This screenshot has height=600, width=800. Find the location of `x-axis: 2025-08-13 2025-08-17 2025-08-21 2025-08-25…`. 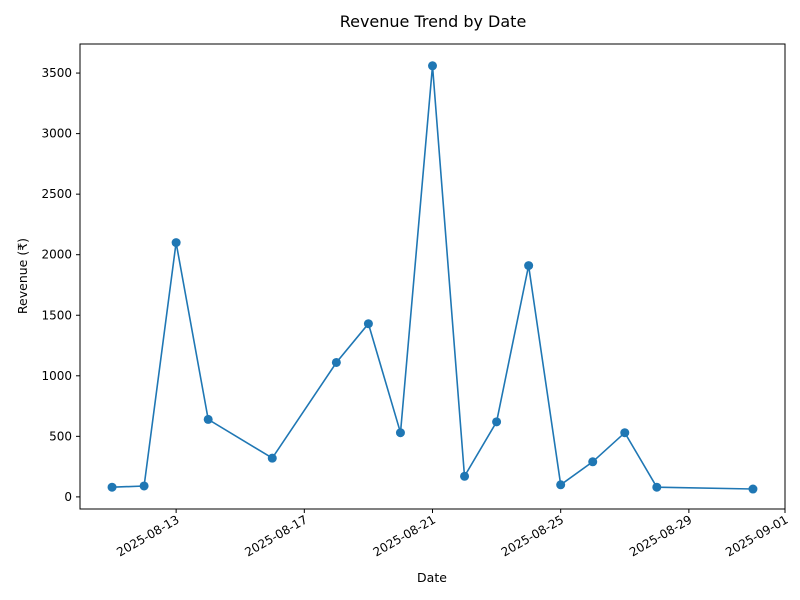

x-axis: 2025-08-13 2025-08-17 2025-08-21 2025-08-25… is located at coordinates (452, 534).